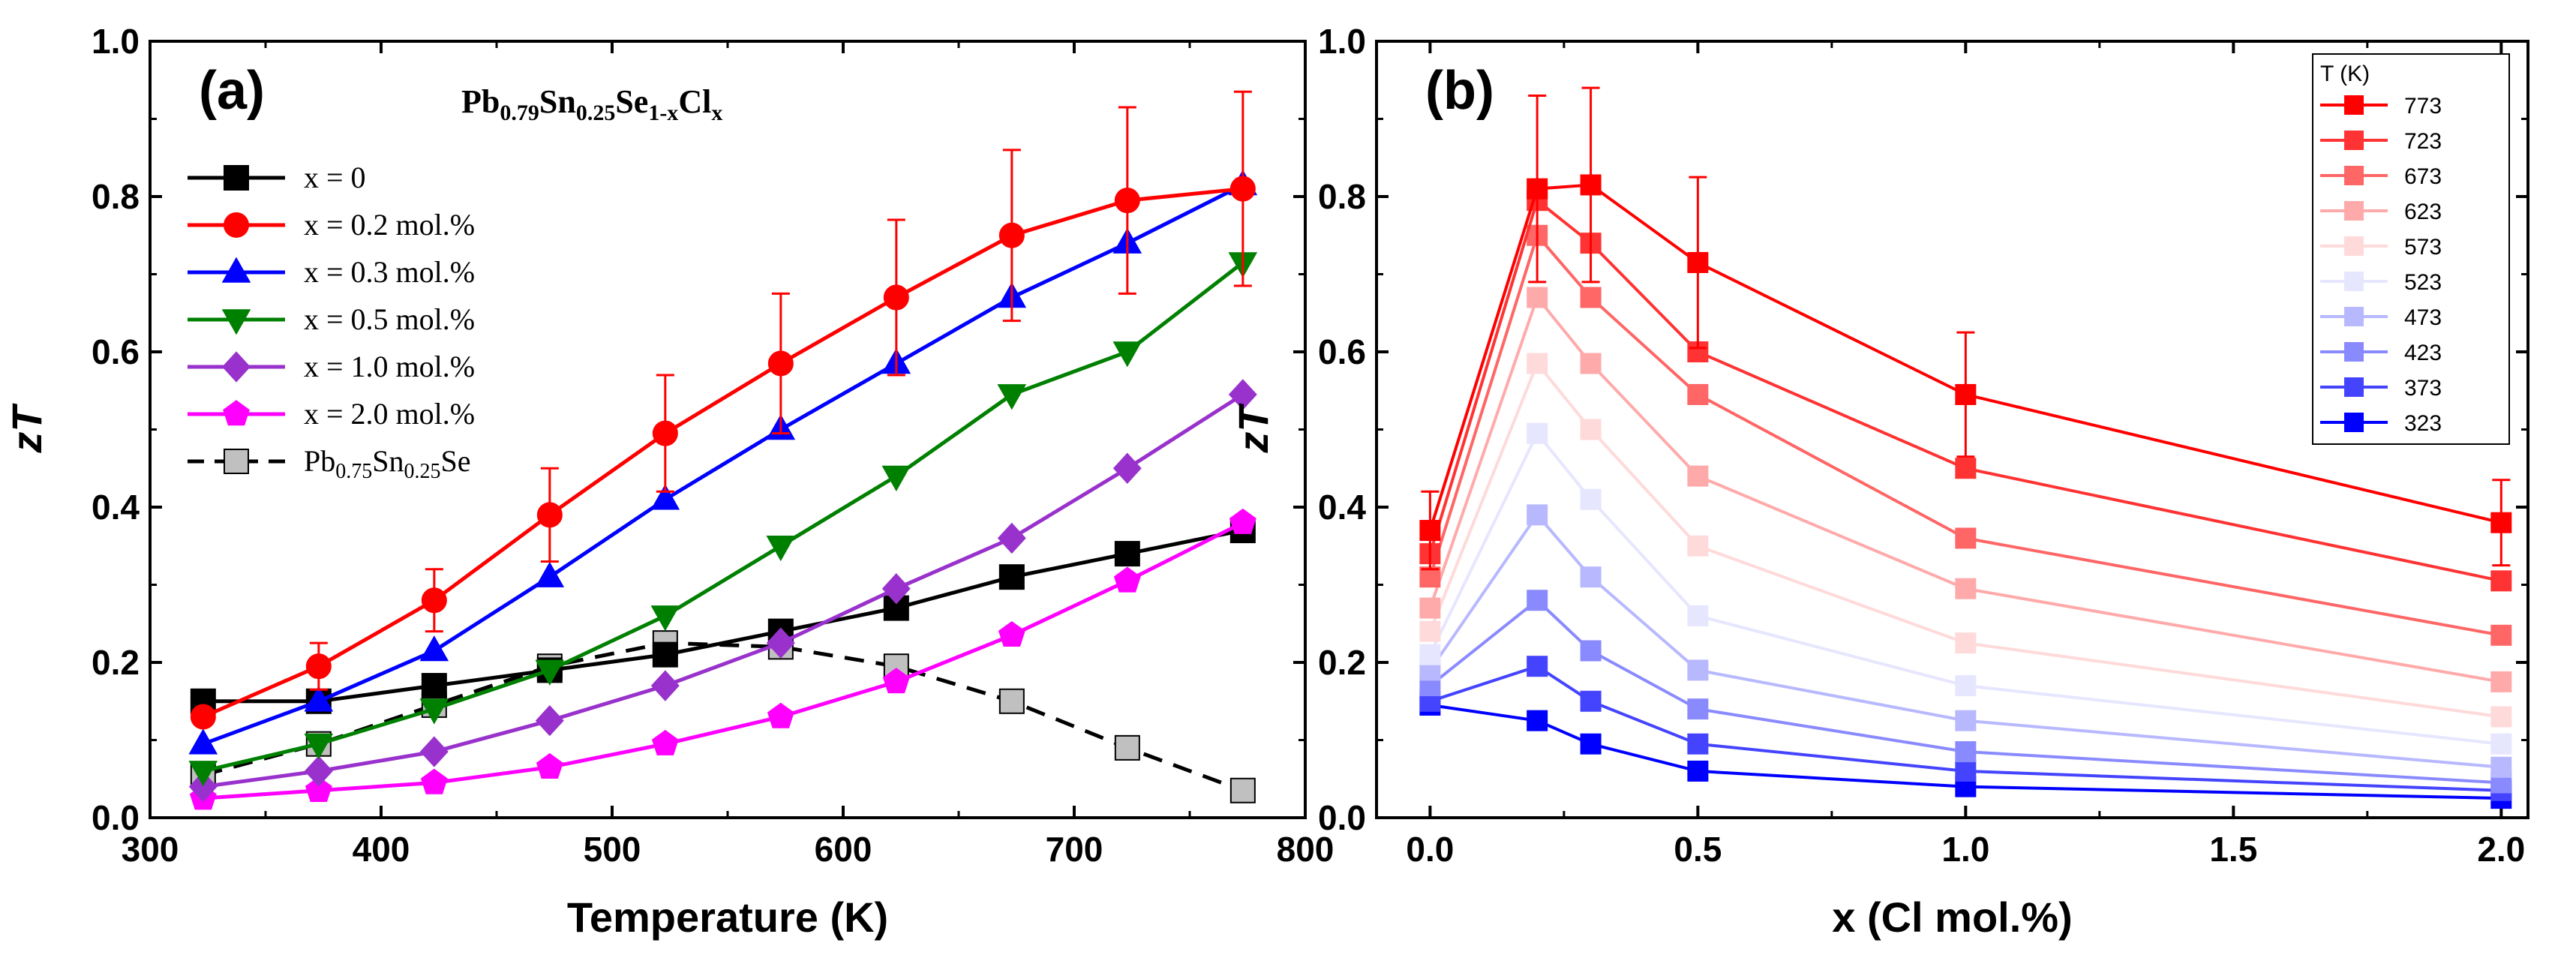 This screenshot has width=2576, height=973. Describe the element at coordinates (422, 471) in the screenshot. I see `legend-subscript: 0.25` at that location.